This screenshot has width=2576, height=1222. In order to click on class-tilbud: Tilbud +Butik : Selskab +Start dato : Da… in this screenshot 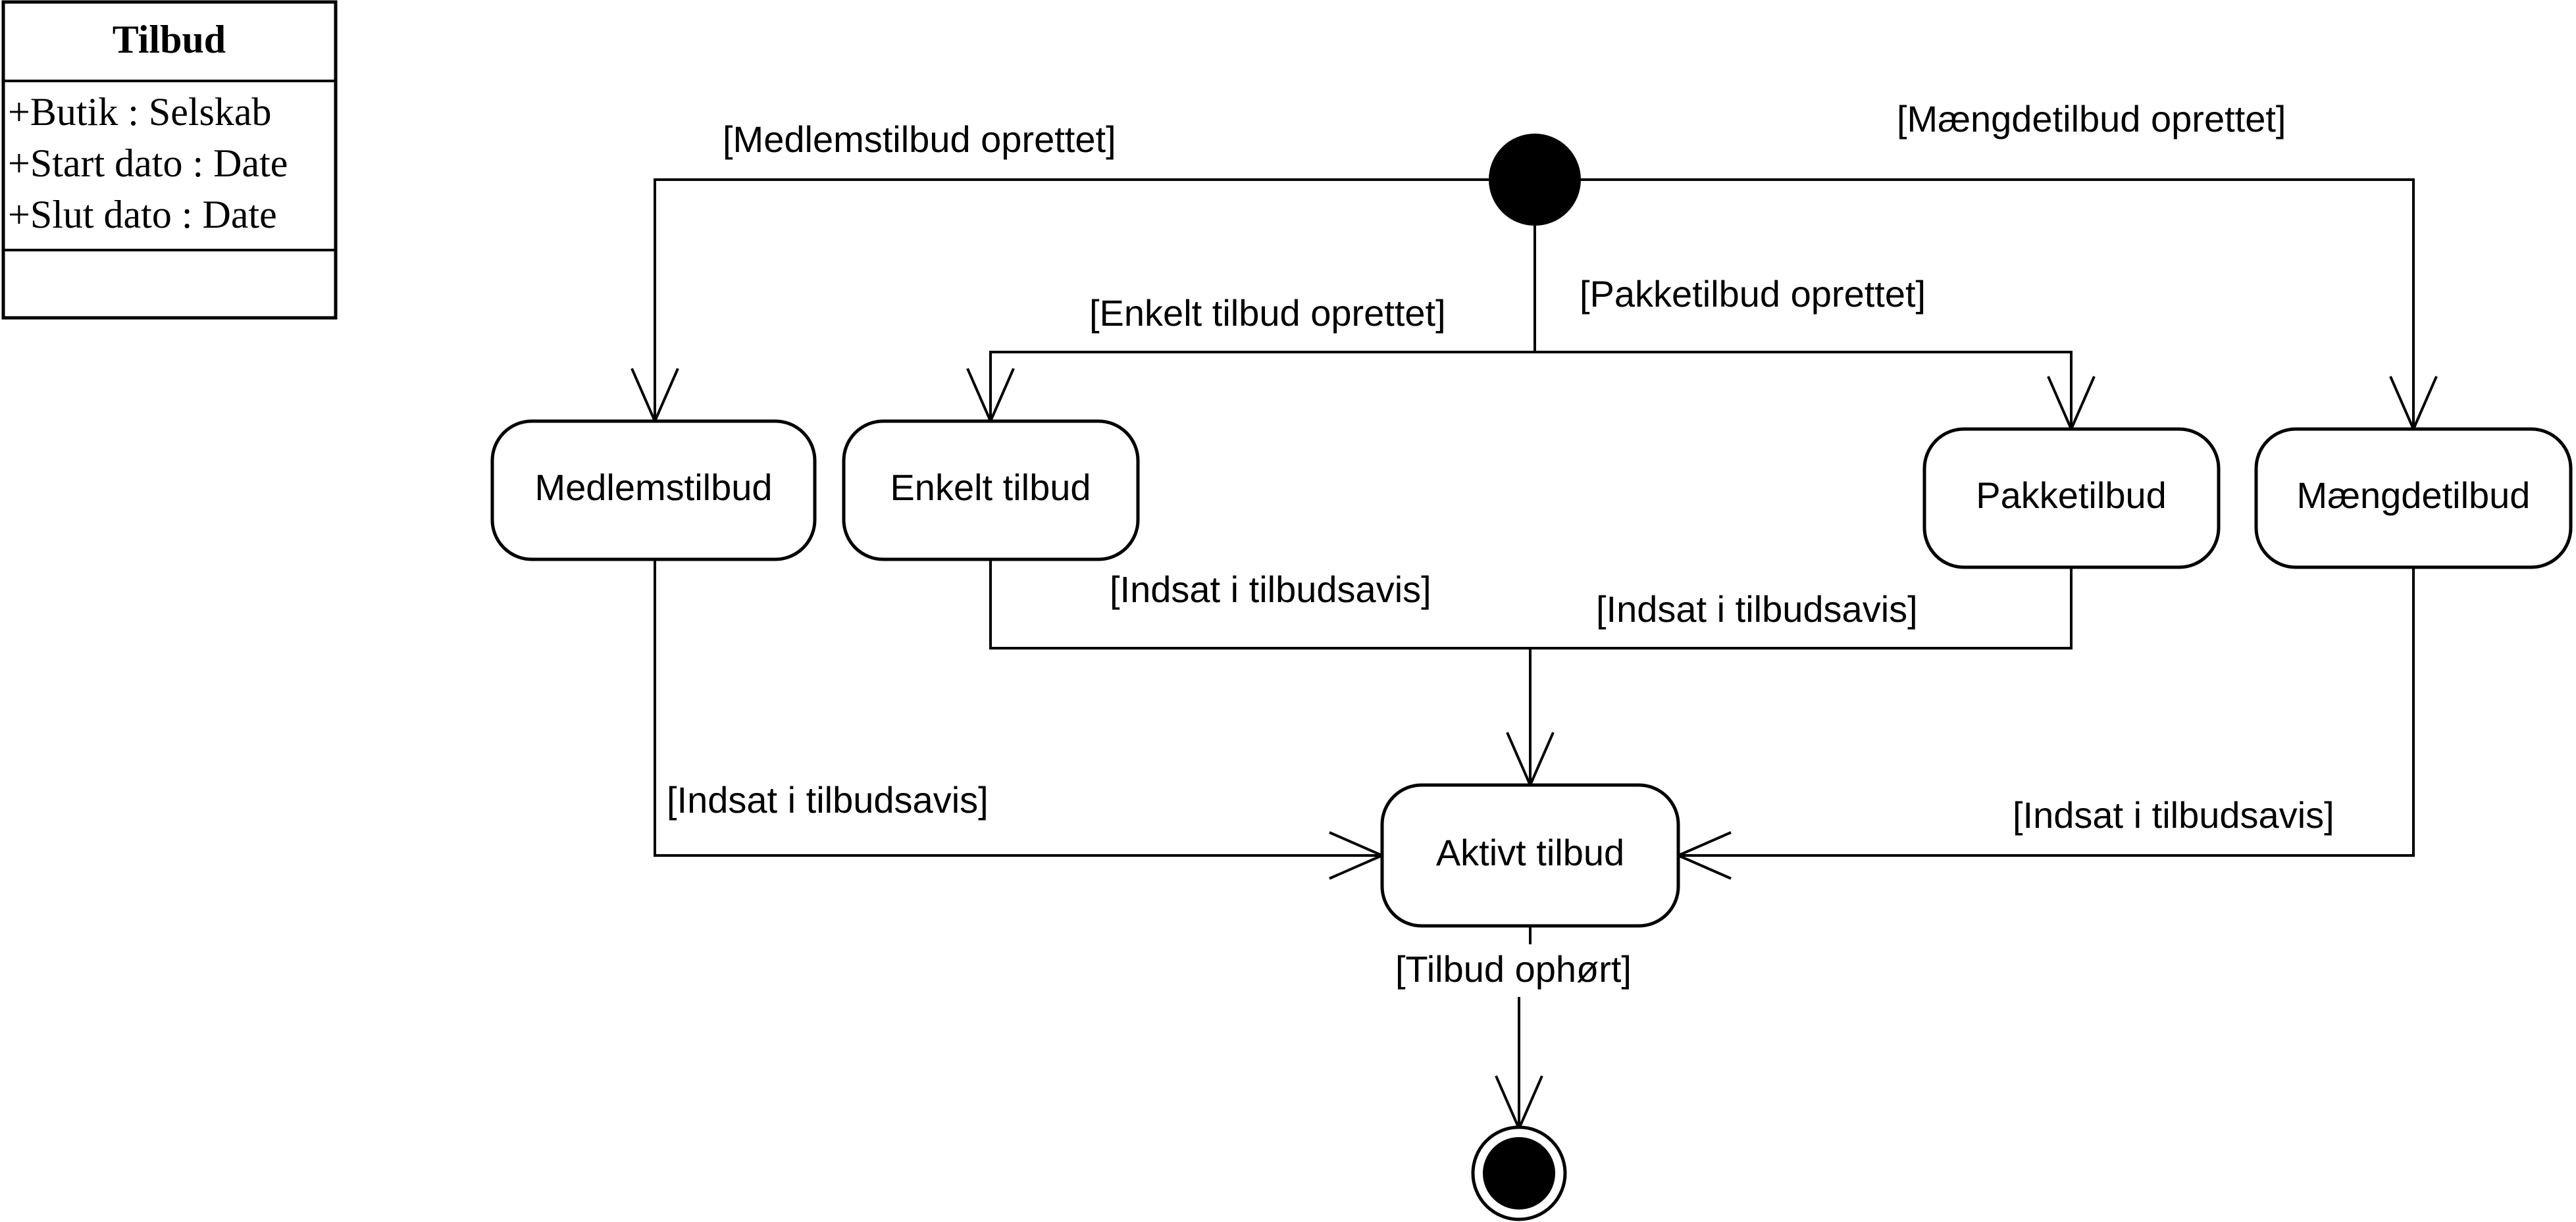, I will do `click(169, 160)`.